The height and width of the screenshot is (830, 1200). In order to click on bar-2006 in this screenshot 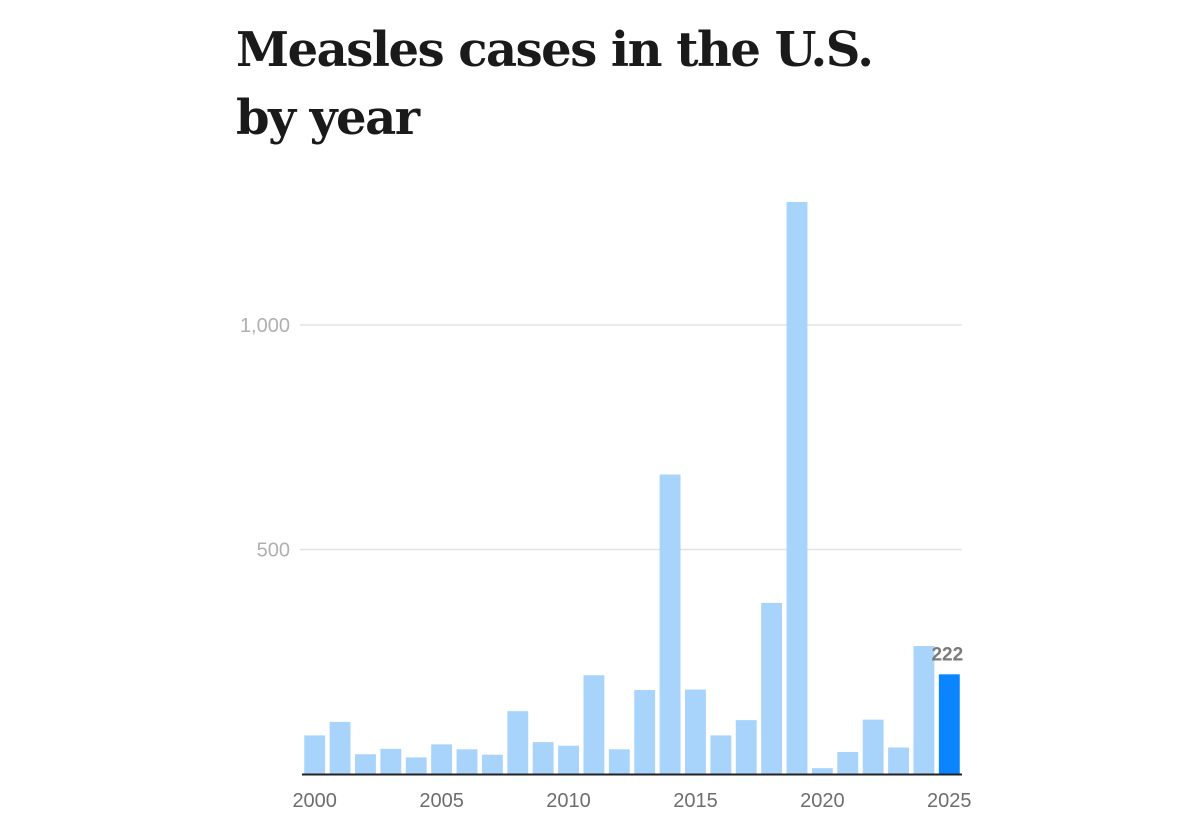, I will do `click(467, 761)`.